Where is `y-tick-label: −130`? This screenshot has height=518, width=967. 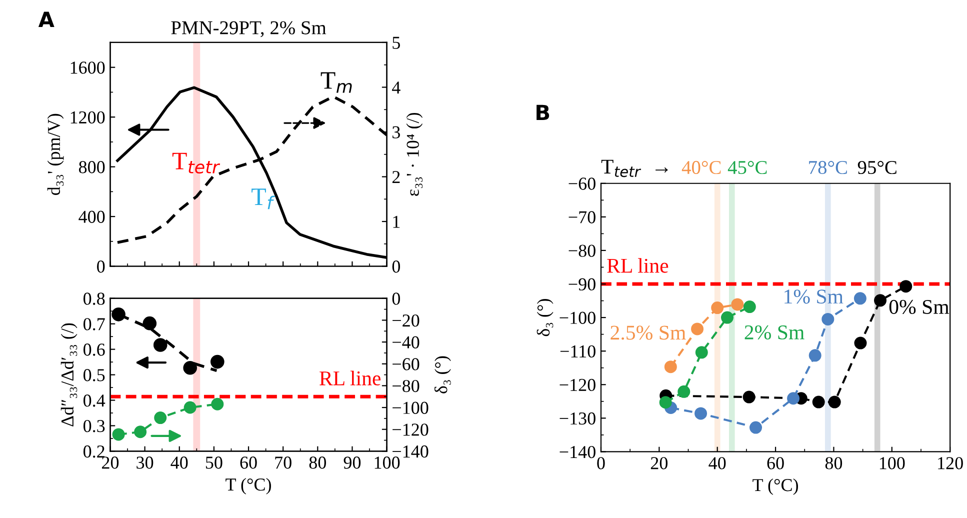 y-tick-label: −130 is located at coordinates (578, 418).